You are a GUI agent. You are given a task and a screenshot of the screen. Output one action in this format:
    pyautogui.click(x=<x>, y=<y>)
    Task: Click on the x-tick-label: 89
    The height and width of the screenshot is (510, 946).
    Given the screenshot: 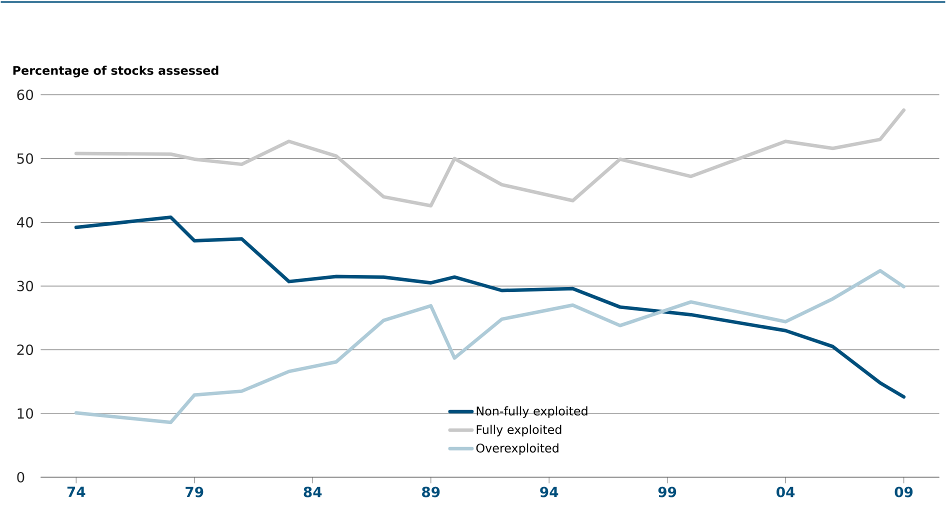 What is the action you would take?
    pyautogui.click(x=431, y=492)
    